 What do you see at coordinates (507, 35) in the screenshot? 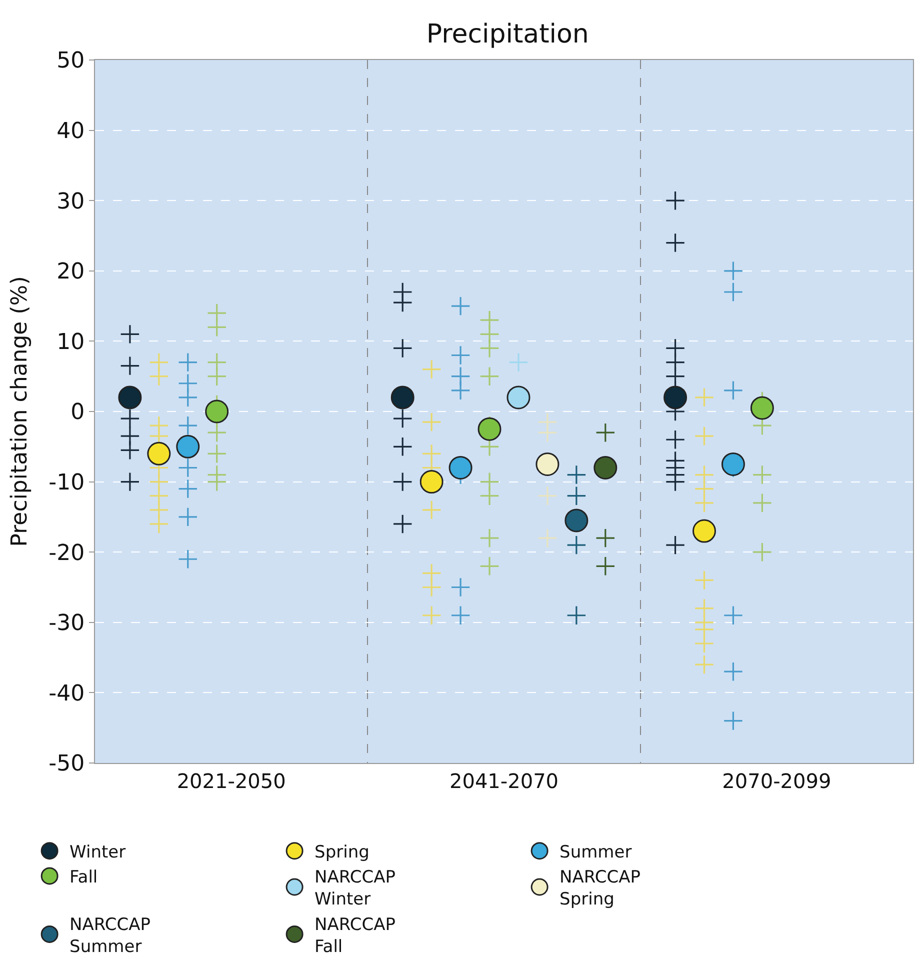
I see `chart-title: Precipitation` at bounding box center [507, 35].